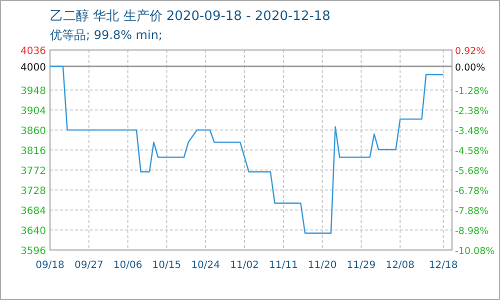 The width and height of the screenshot is (500, 300). Describe the element at coordinates (361, 265) in the screenshot. I see `x-tick-label: 11/29` at that location.